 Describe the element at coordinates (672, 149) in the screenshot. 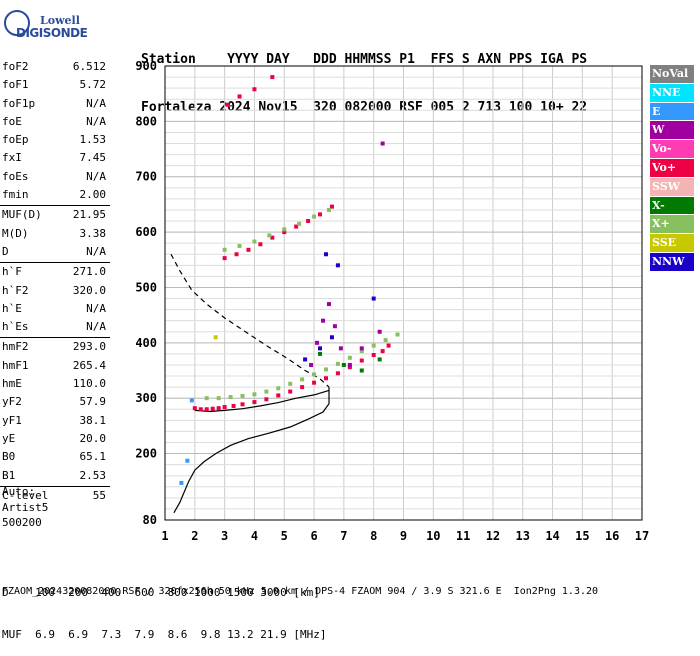

I see `legend-item-vo: Vo-` at that location.